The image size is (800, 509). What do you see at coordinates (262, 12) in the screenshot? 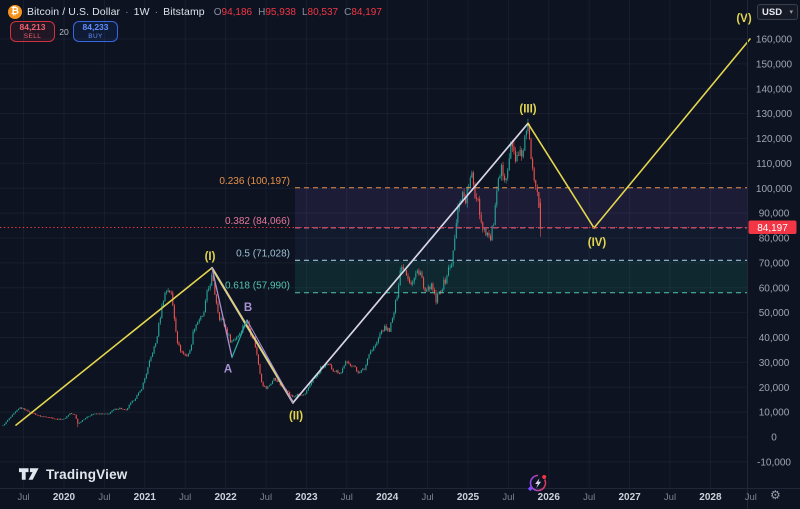
I see `high-label: H` at bounding box center [262, 12].